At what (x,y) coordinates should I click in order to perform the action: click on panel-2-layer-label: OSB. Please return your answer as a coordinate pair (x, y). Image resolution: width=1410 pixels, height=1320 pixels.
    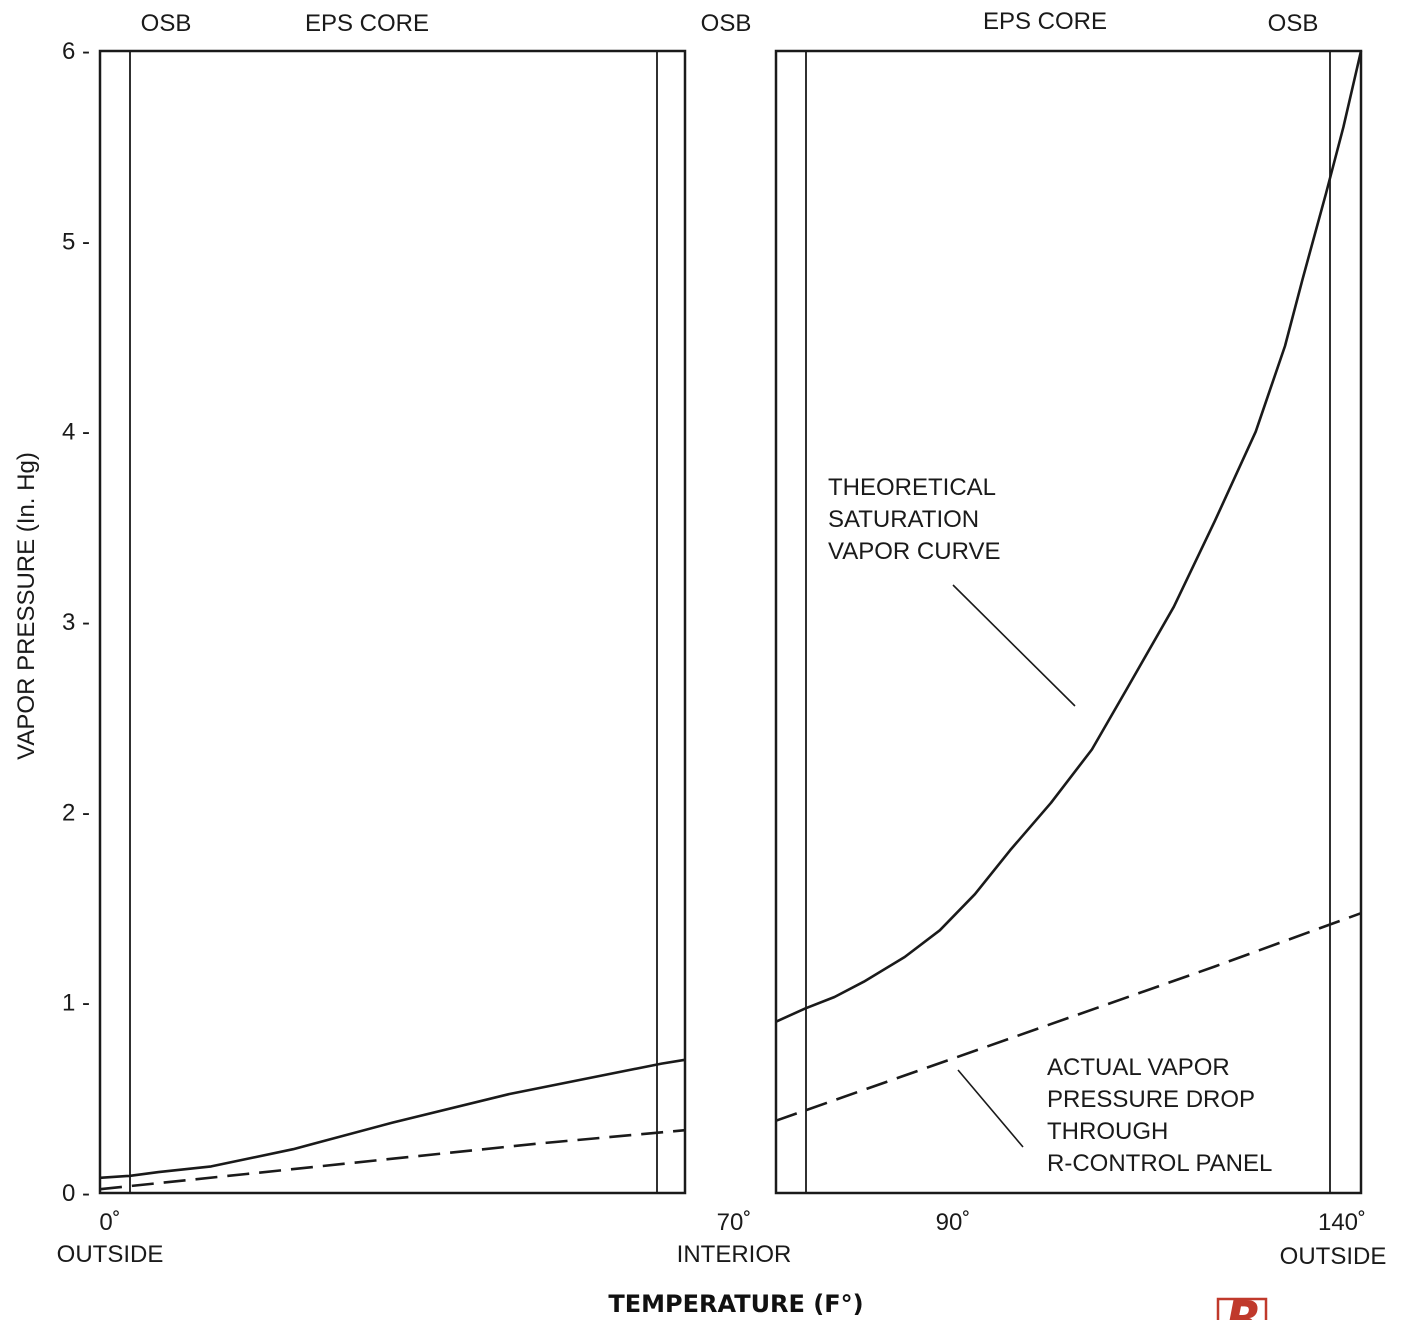
    Looking at the image, I should click on (1293, 23).